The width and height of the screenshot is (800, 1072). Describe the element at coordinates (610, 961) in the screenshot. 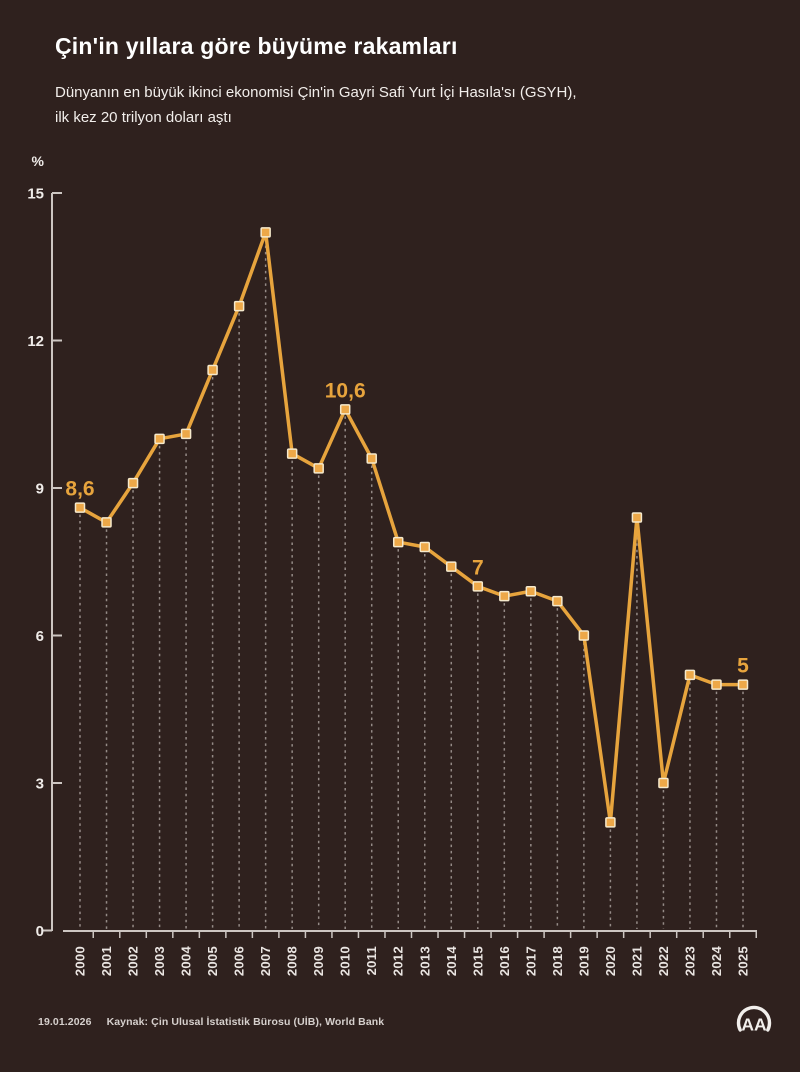

I see `x-label-2020: 2020` at that location.